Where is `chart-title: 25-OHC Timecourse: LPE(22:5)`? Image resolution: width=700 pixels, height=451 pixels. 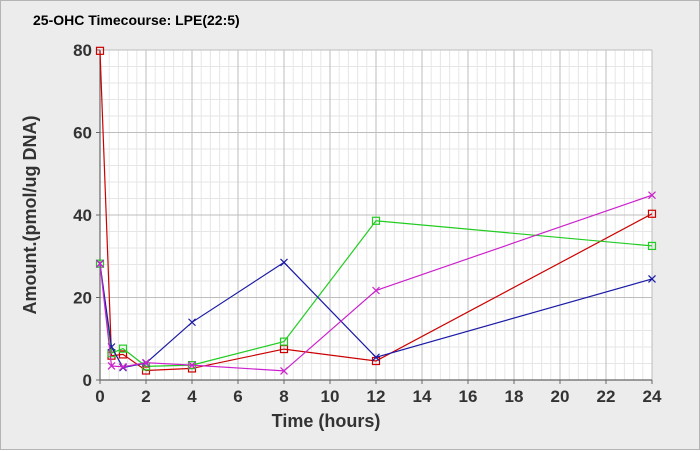
chart-title: 25-OHC Timecourse: LPE(22:5) is located at coordinates (136, 20).